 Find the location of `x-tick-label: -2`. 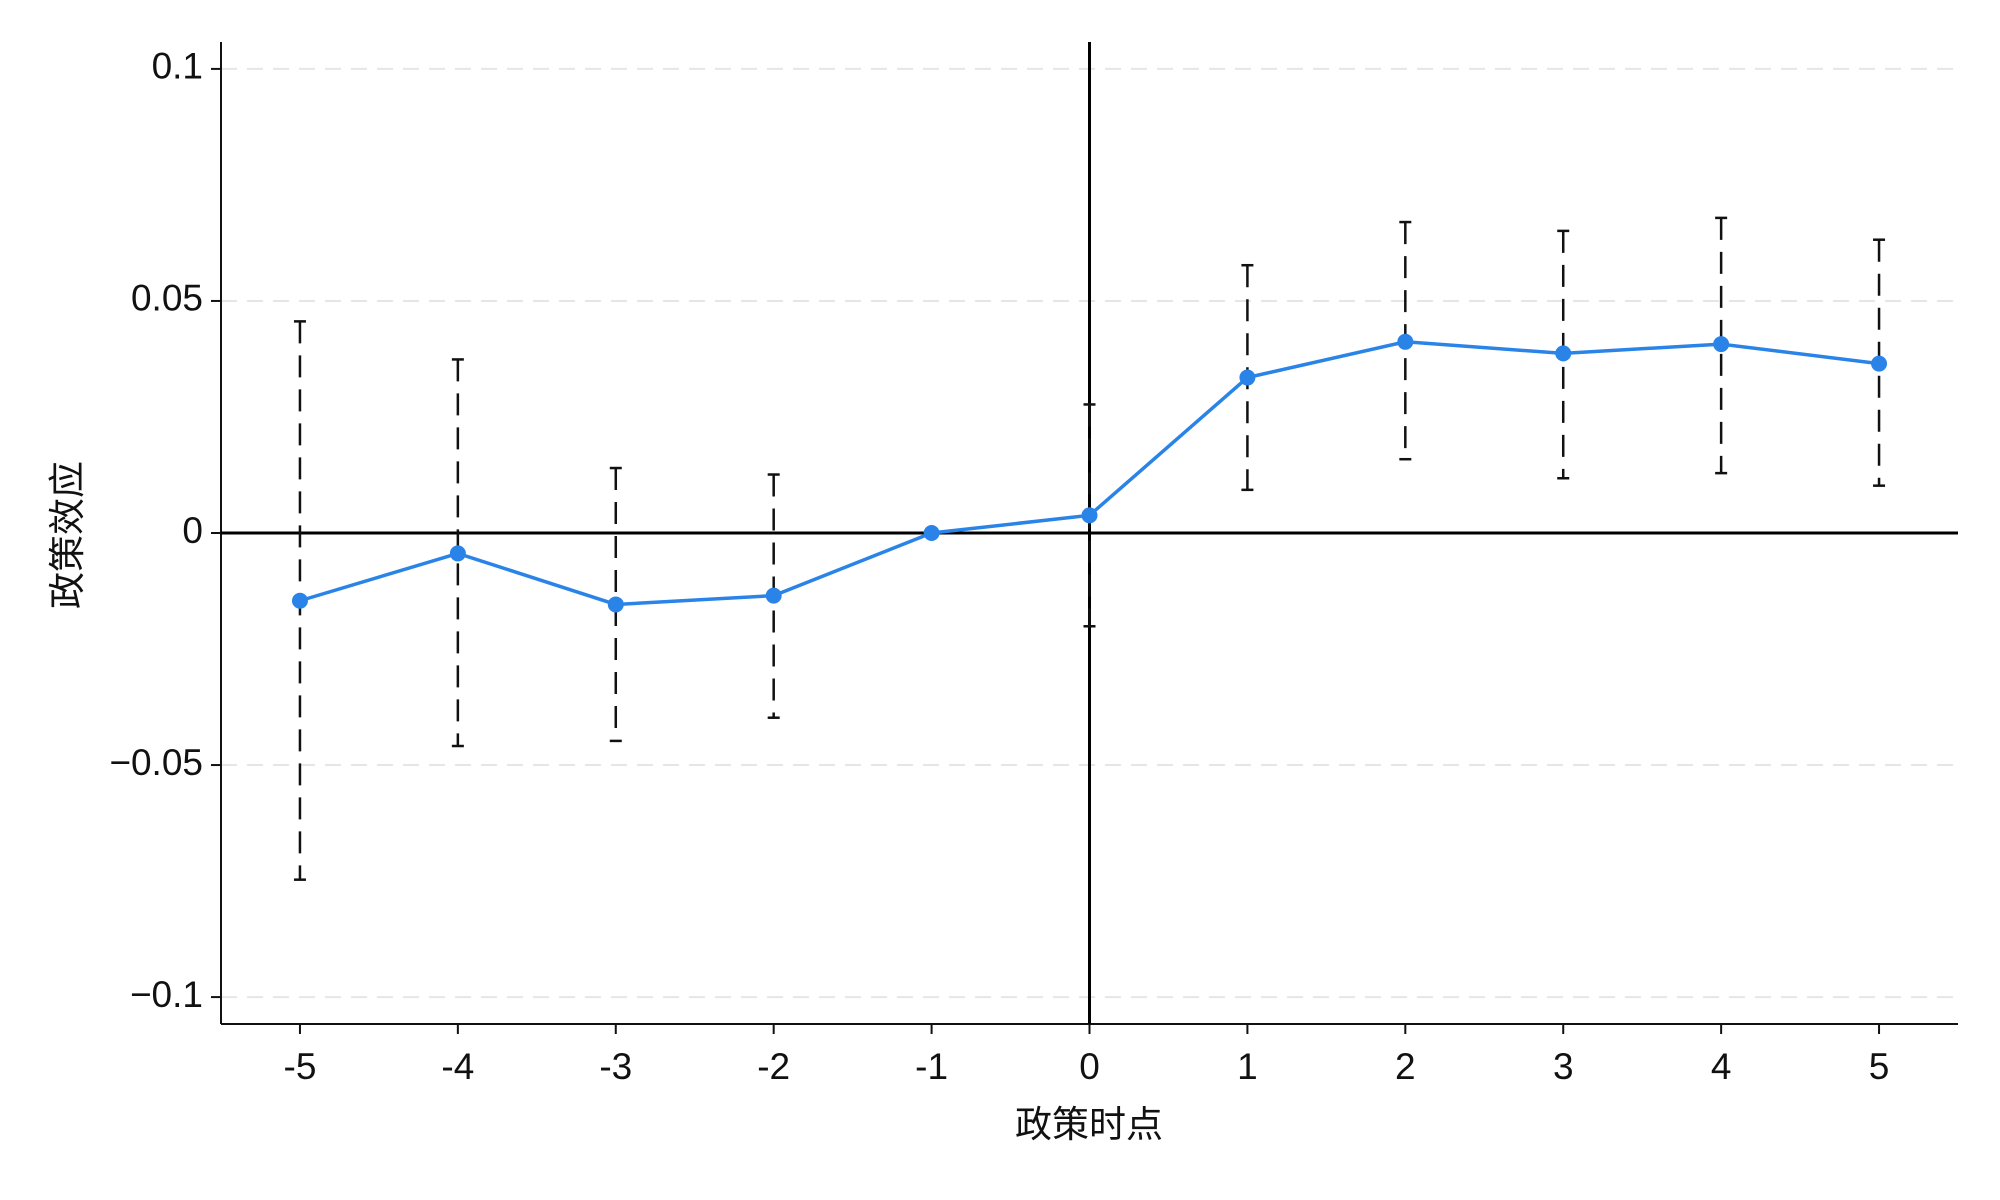

x-tick-label: -2 is located at coordinates (773, 1066).